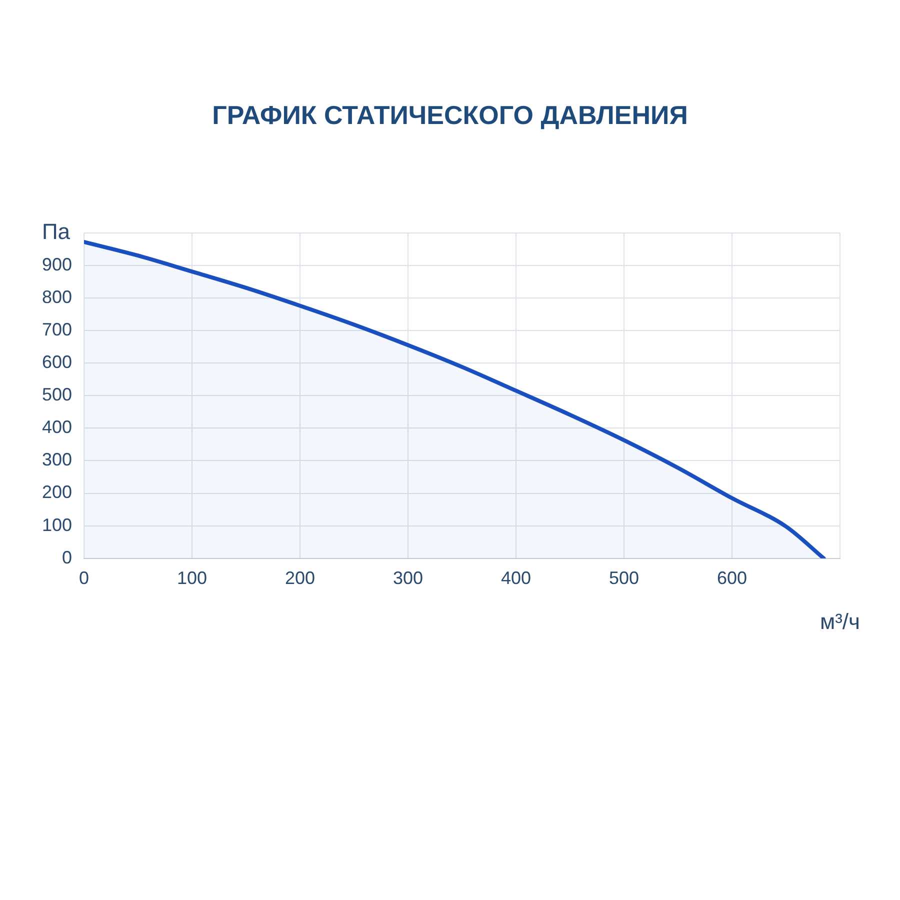 The image size is (900, 900). I want to click on x-axis-title: м³/ч, so click(840, 621).